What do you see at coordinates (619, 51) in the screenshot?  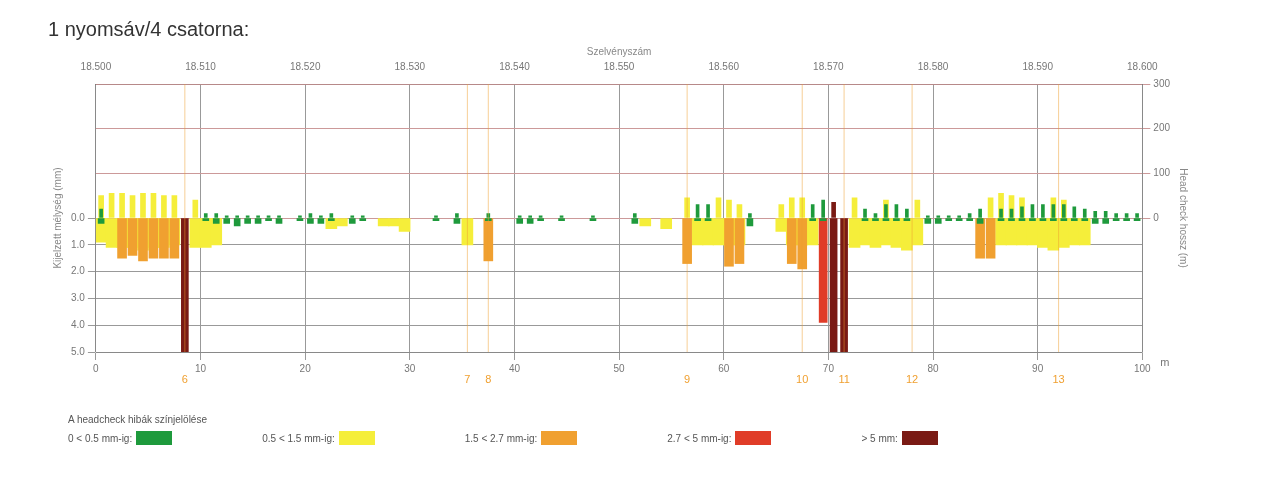 I see `x2-axis-title: Szelvényszám` at bounding box center [619, 51].